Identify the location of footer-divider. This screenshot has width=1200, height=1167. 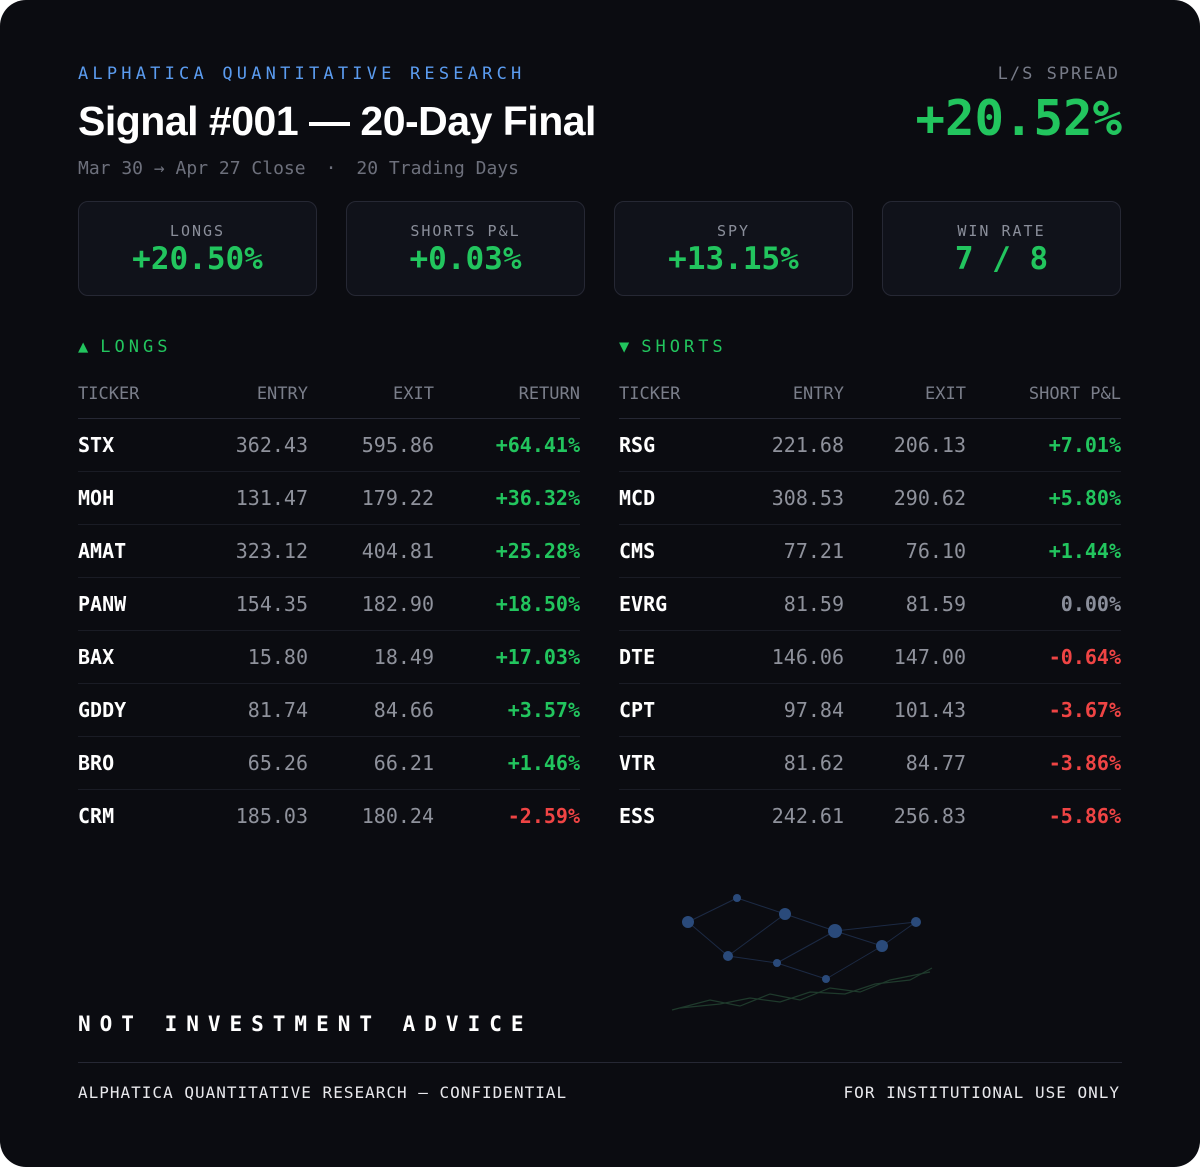
(600, 1062).